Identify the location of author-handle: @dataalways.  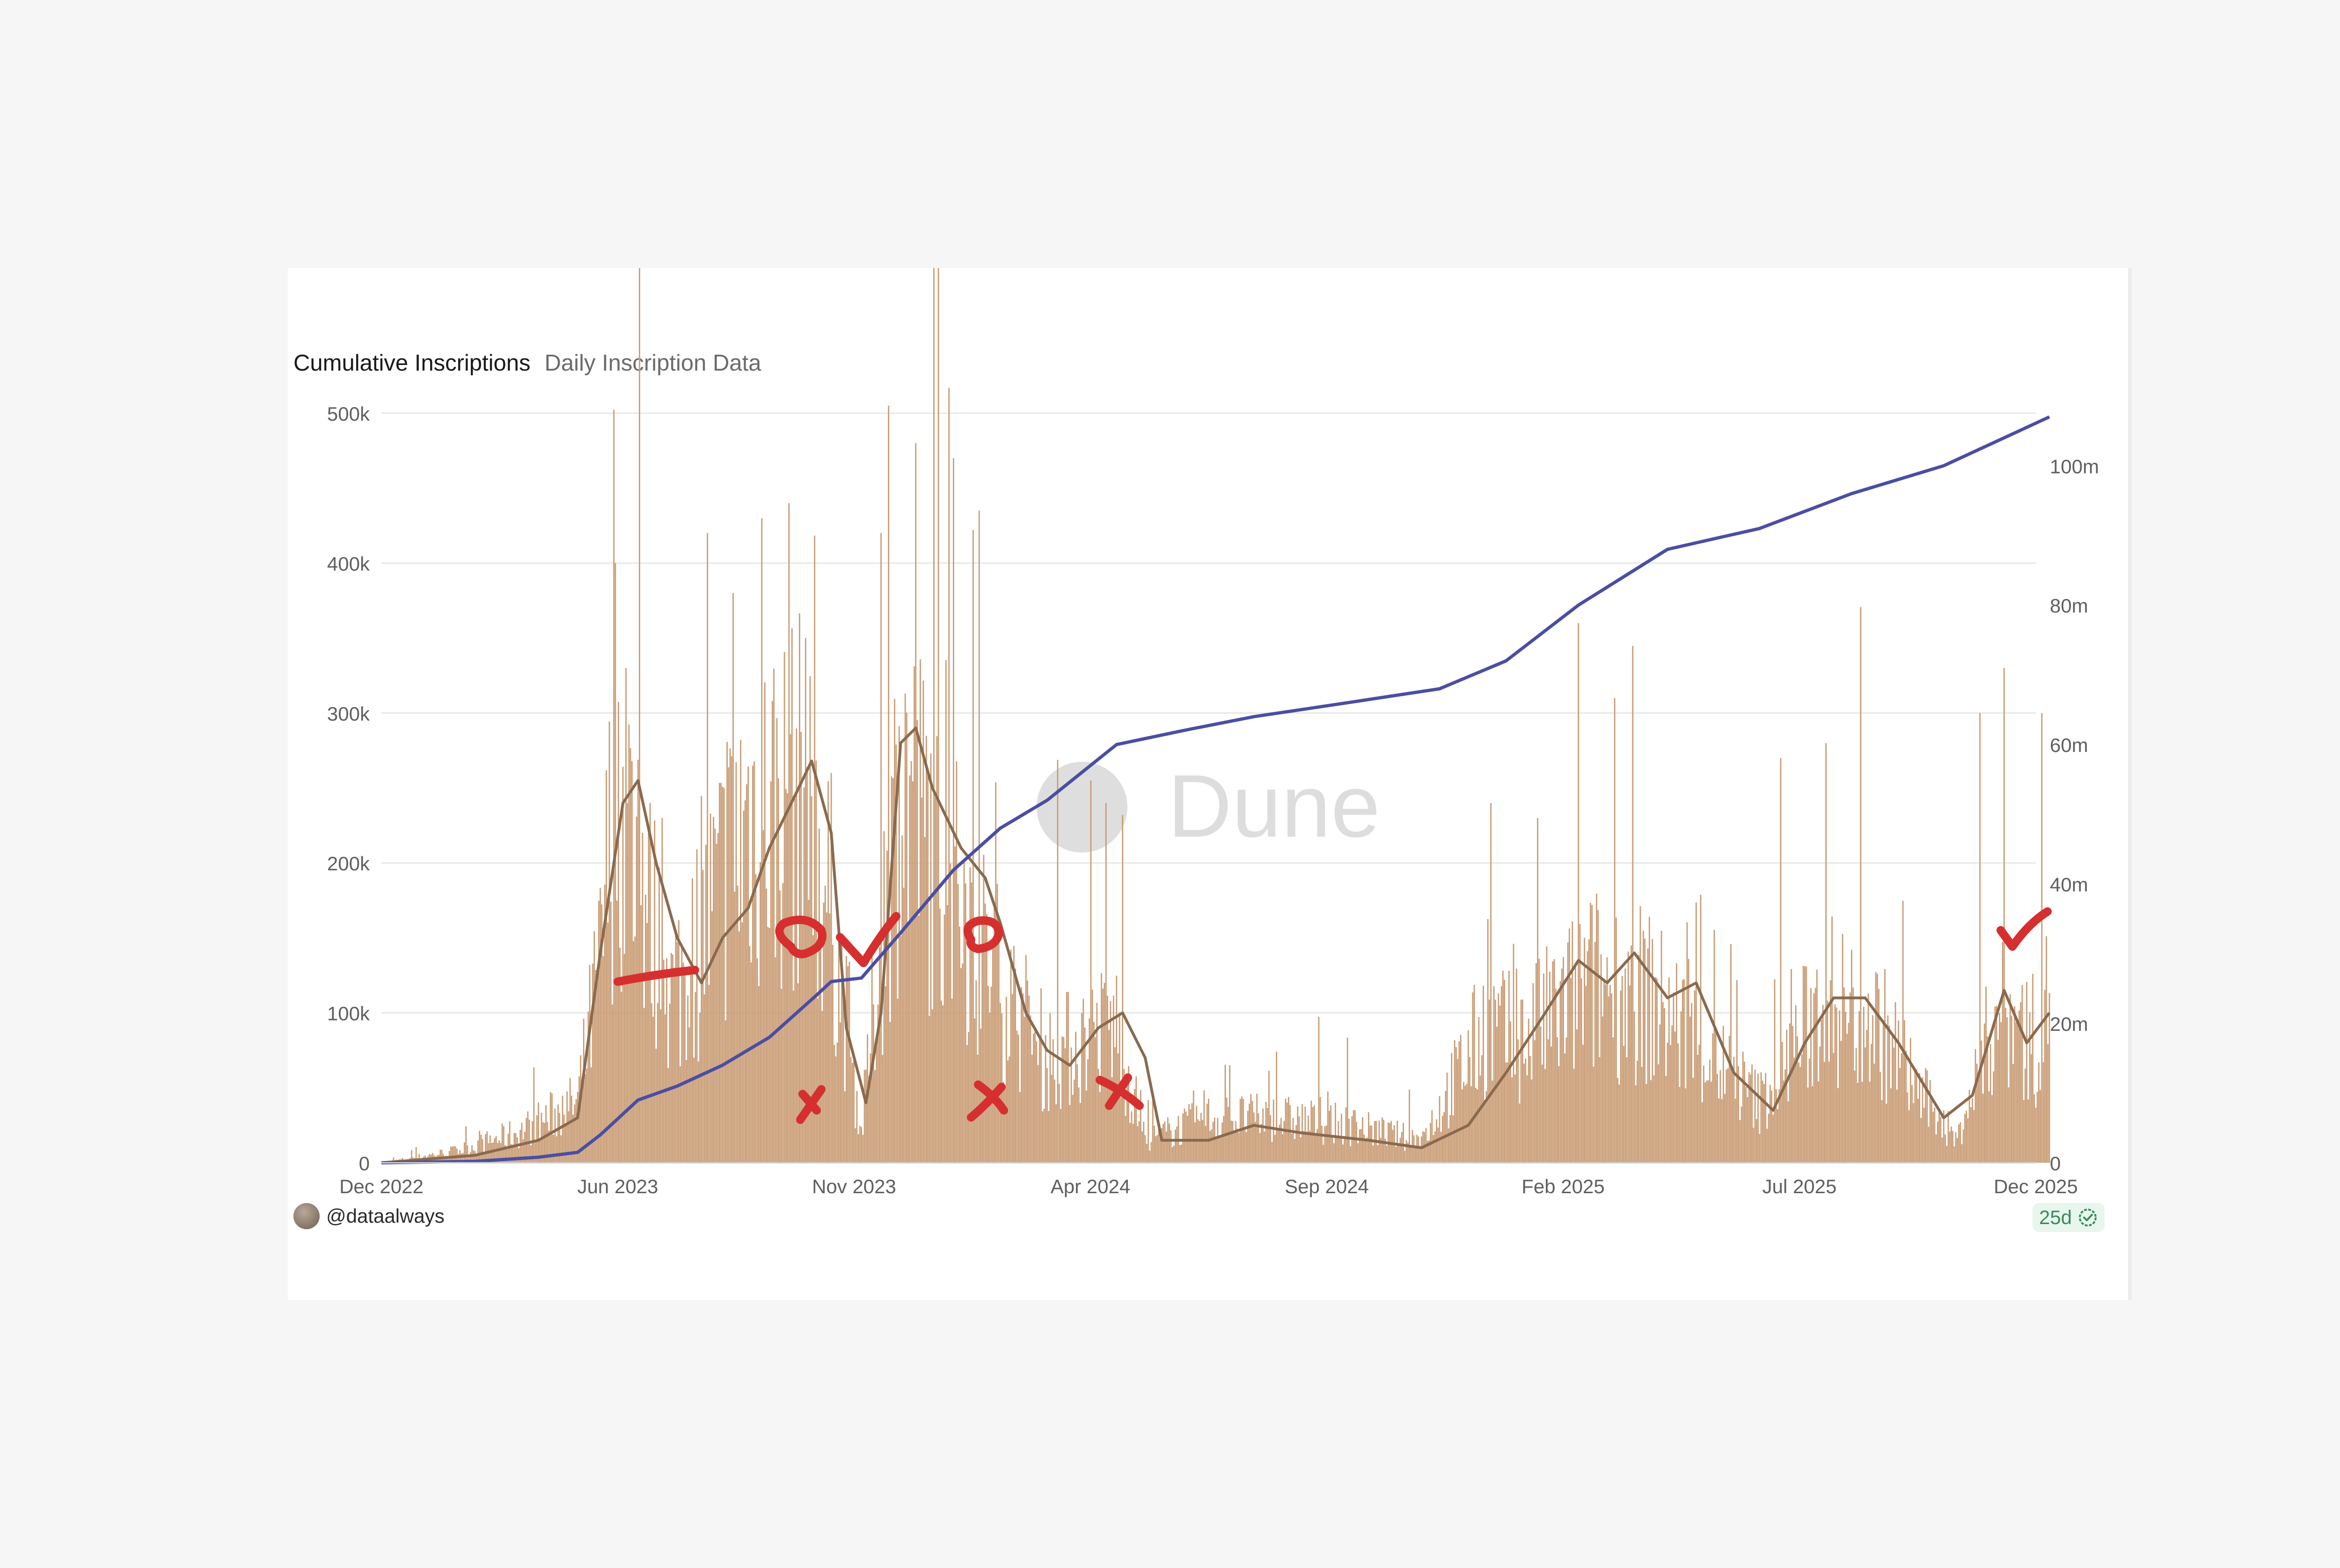
(385, 1216).